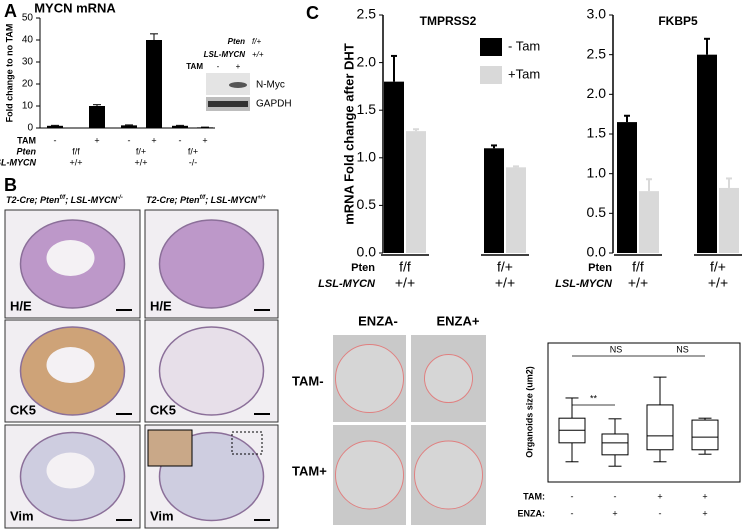 The height and width of the screenshot is (531, 755). Describe the element at coordinates (194, 66) in the screenshot. I see `blot-tam-name: TAM` at that location.